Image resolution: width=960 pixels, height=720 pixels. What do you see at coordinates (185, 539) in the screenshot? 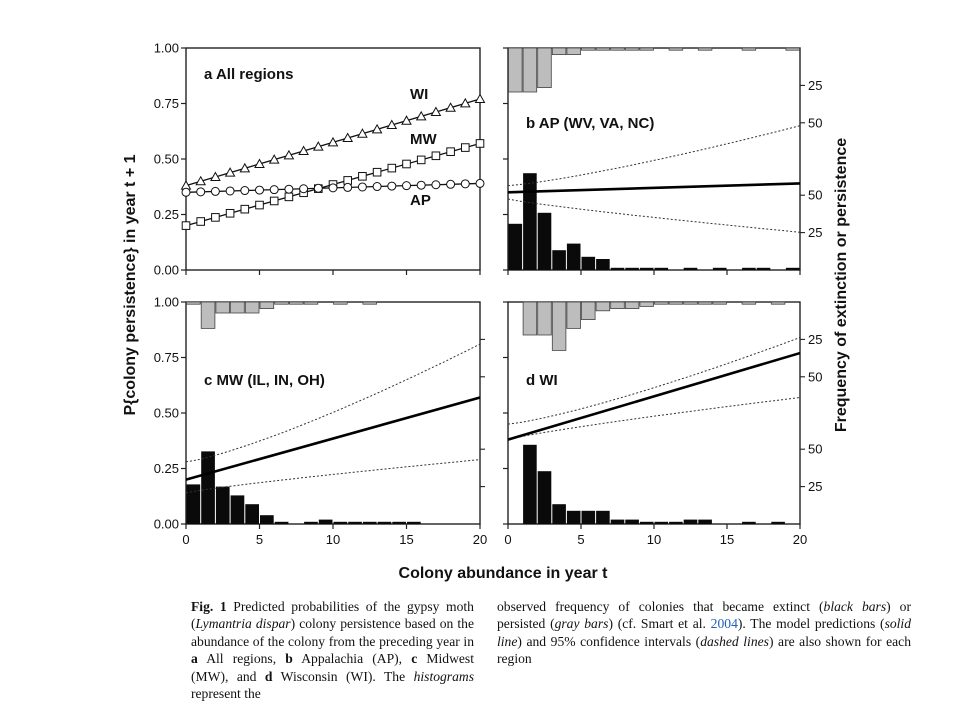
I see `x-tick-label: 0` at bounding box center [185, 539].